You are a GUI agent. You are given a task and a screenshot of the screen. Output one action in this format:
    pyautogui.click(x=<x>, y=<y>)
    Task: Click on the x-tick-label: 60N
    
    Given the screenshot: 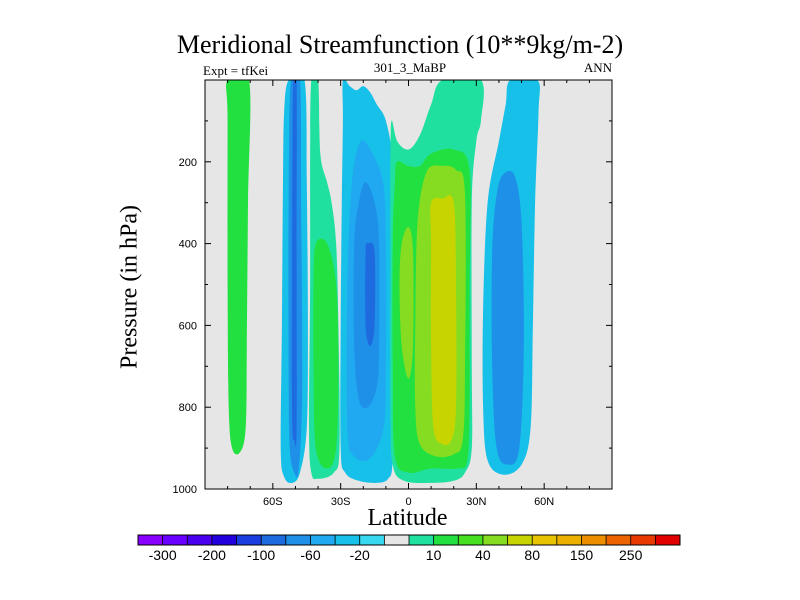 What is the action you would take?
    pyautogui.click(x=544, y=502)
    